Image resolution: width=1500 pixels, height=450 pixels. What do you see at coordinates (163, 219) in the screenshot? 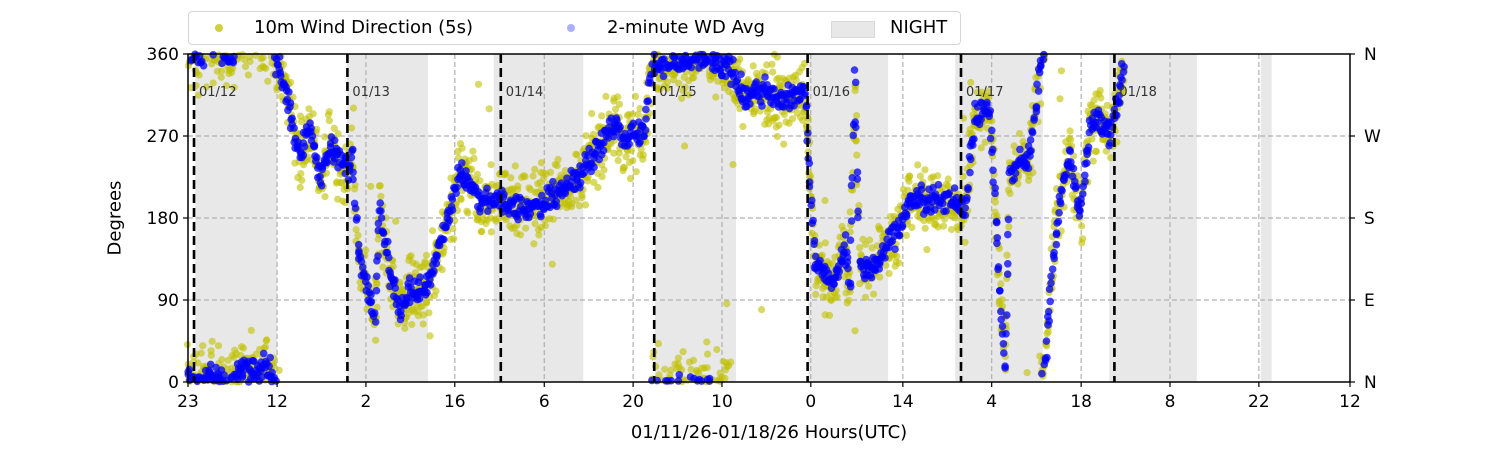
I see `y-tick-label: 180` at bounding box center [163, 219].